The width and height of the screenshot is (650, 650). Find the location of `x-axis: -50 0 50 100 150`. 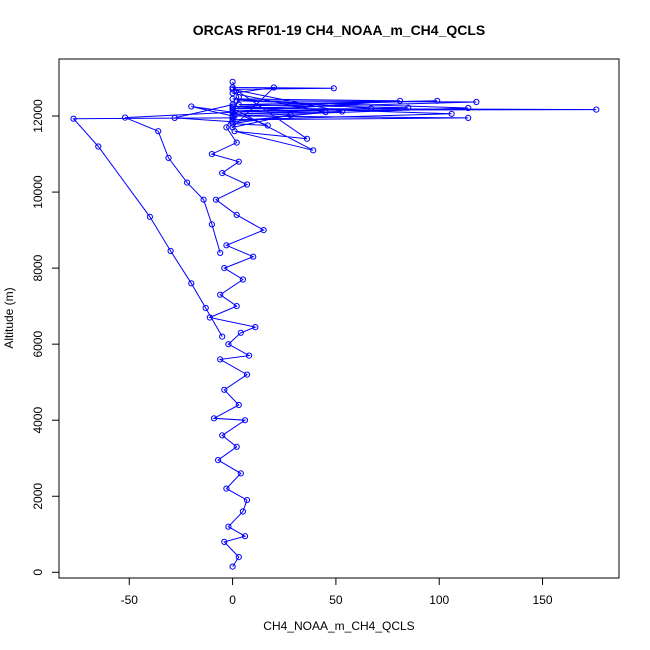

x-axis: -50 0 50 100 150 is located at coordinates (337, 592).